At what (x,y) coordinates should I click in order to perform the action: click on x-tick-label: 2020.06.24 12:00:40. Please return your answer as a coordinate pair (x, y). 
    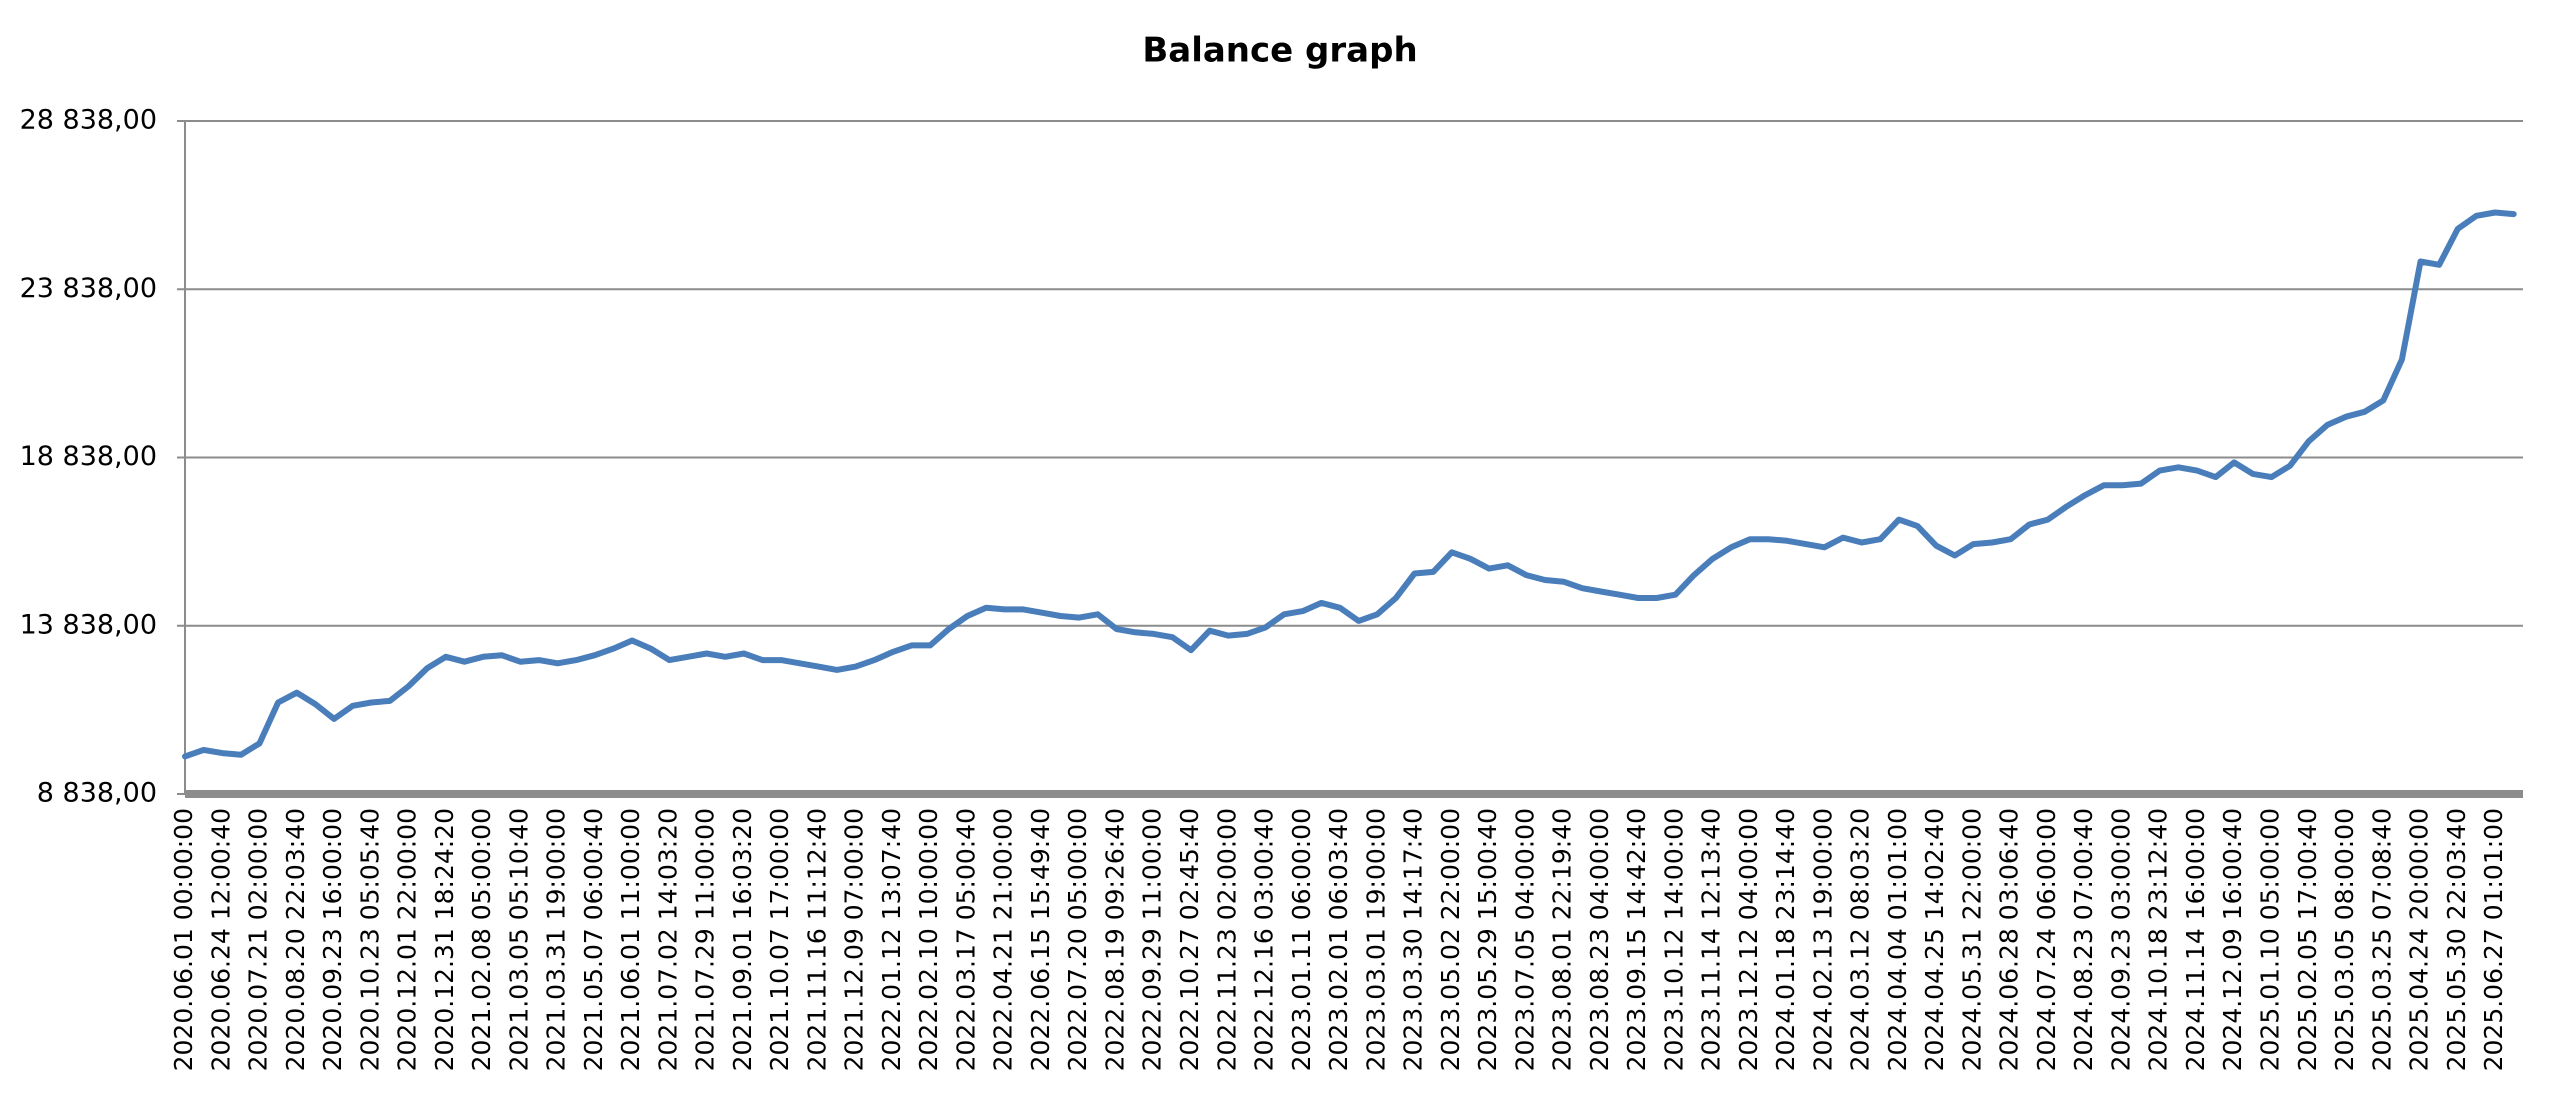
    Looking at the image, I should click on (220, 939).